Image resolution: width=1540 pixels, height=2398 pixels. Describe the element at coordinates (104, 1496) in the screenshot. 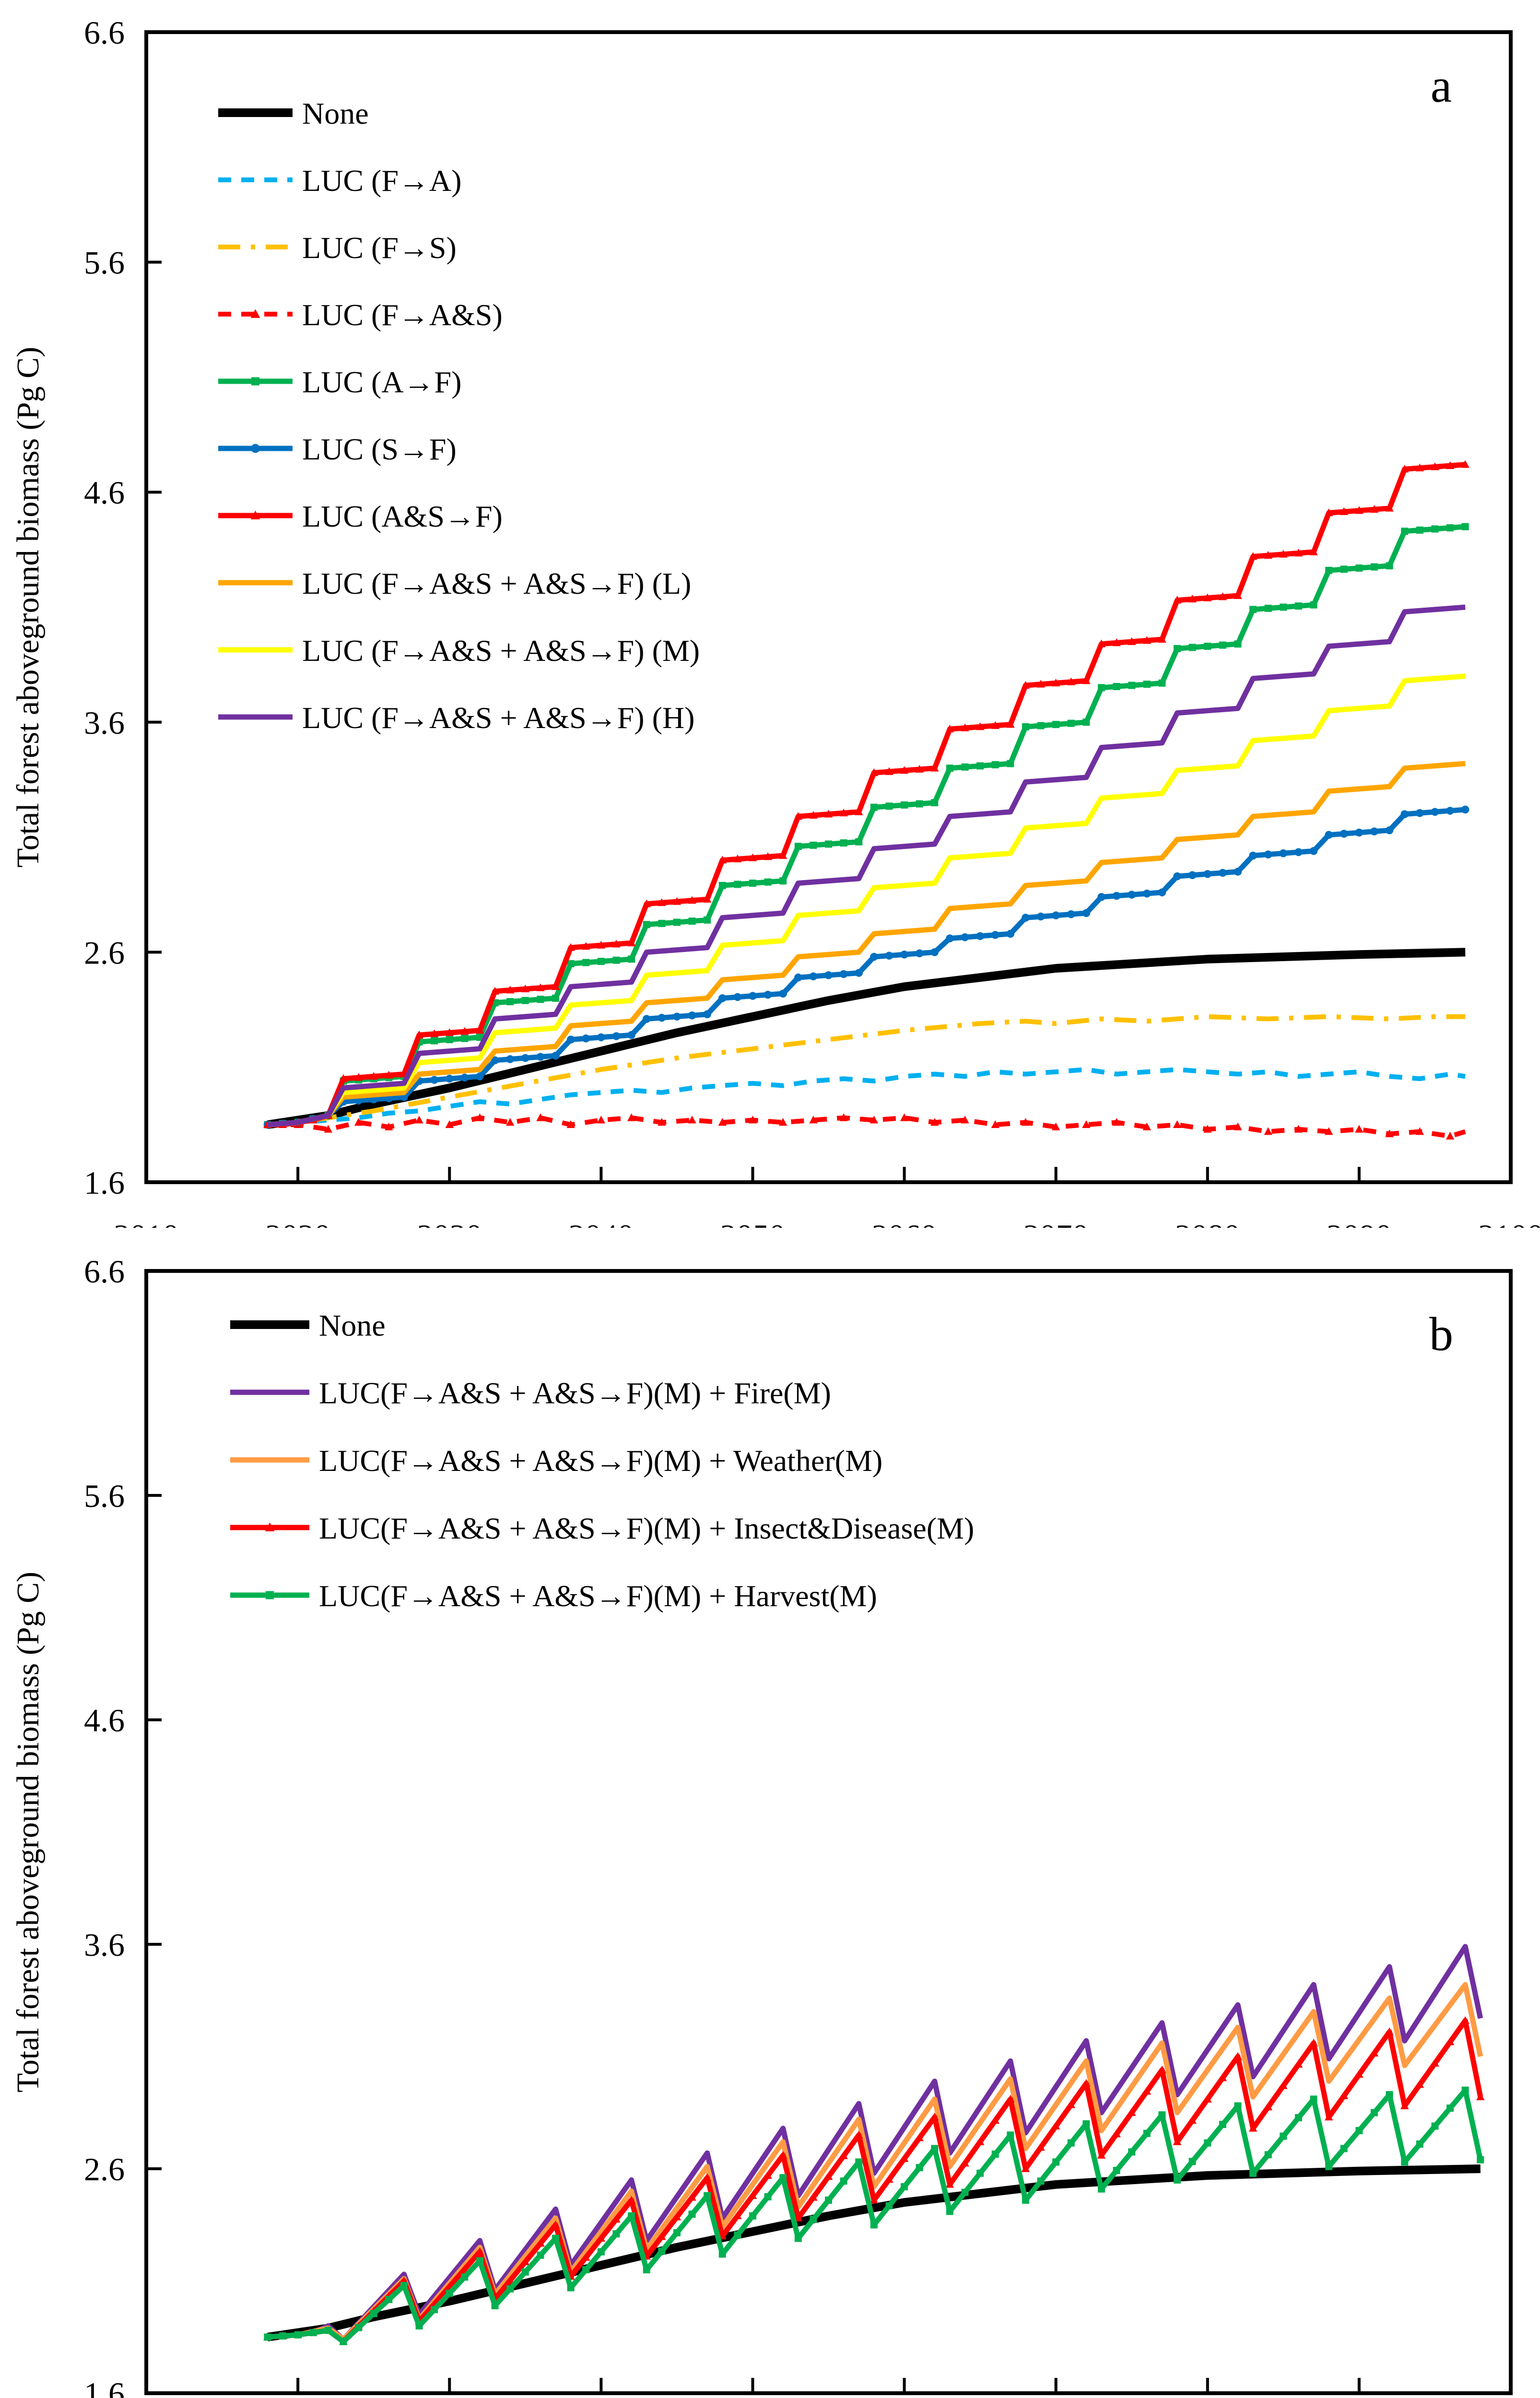

I see `y-tick-label: 5.6` at that location.